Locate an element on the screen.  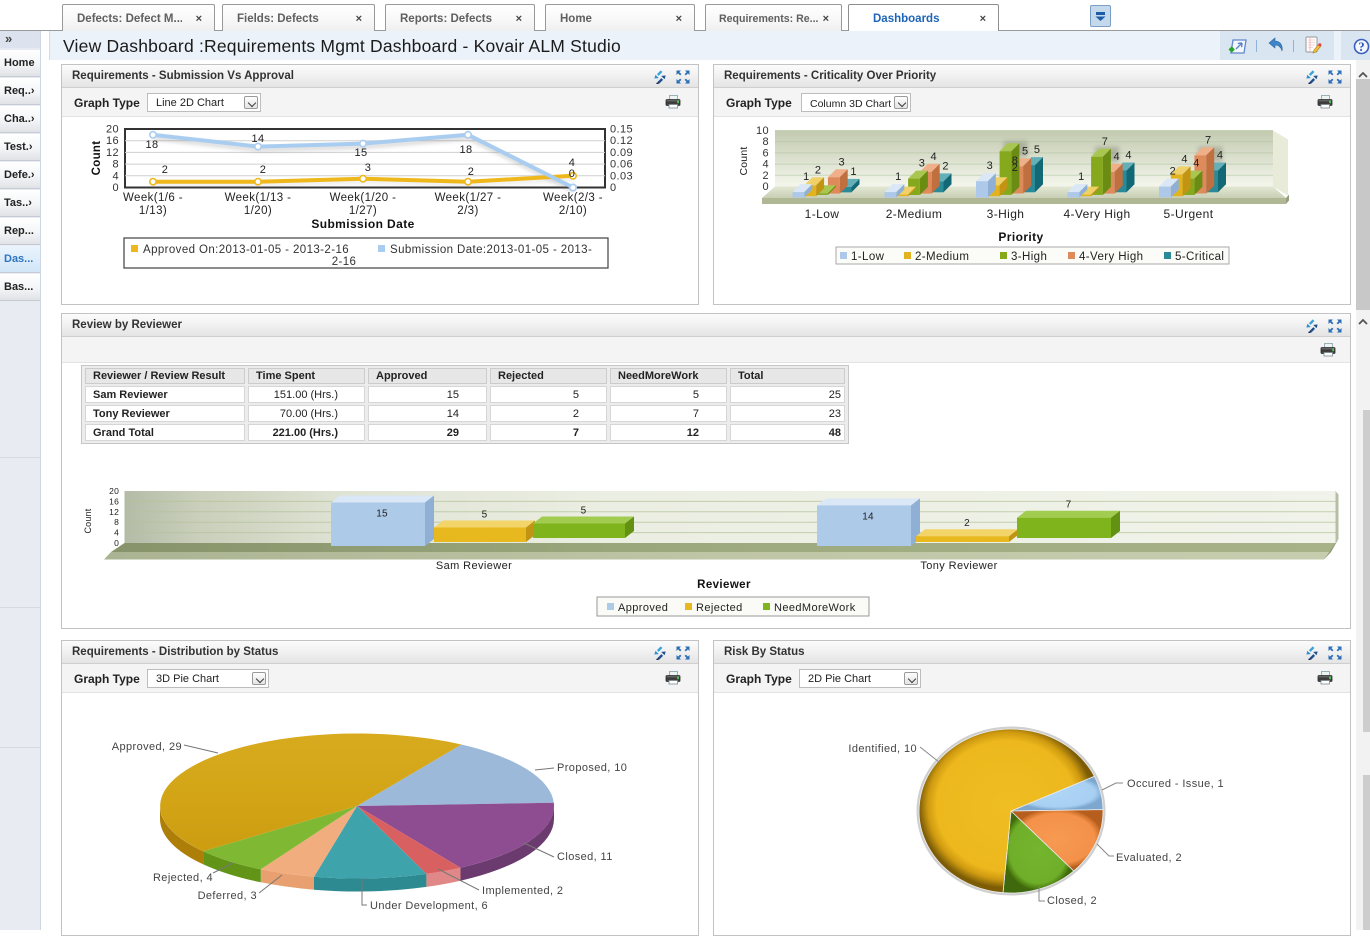
svg-text: Week(1/20 - is located at coordinates (363, 198).